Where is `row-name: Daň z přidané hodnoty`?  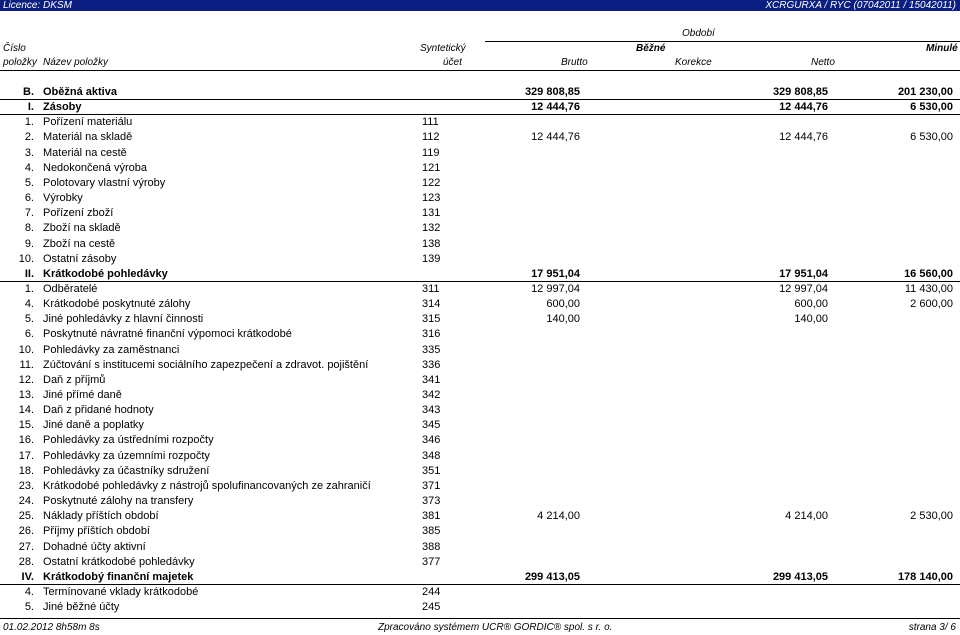 row-name: Daň z přidané hodnoty is located at coordinates (98, 410).